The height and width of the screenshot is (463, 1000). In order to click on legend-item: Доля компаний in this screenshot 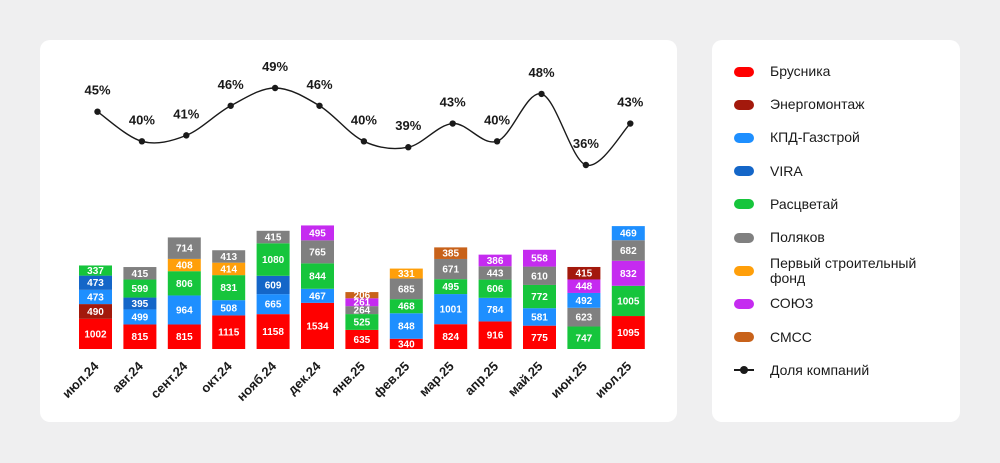, I will do `click(842, 370)`.